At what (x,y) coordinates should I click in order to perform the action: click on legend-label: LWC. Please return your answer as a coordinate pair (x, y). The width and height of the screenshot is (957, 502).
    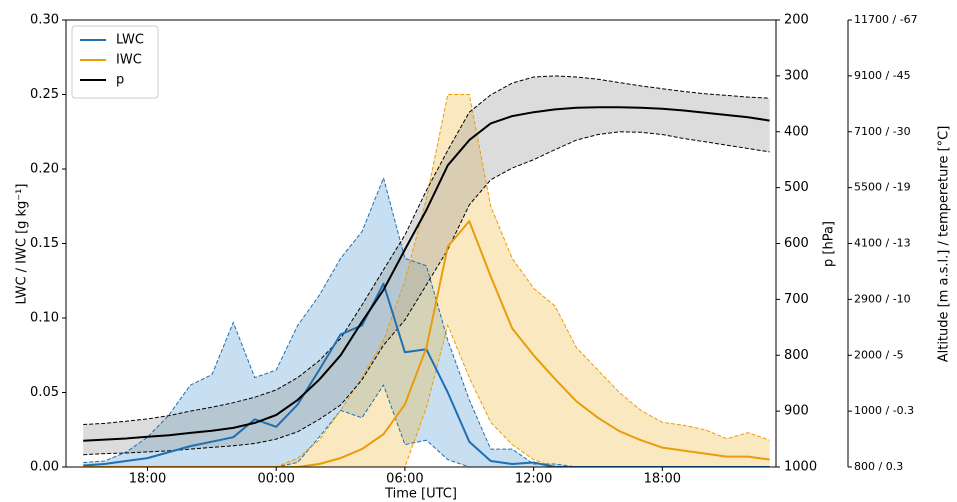
    Looking at the image, I should click on (130, 40).